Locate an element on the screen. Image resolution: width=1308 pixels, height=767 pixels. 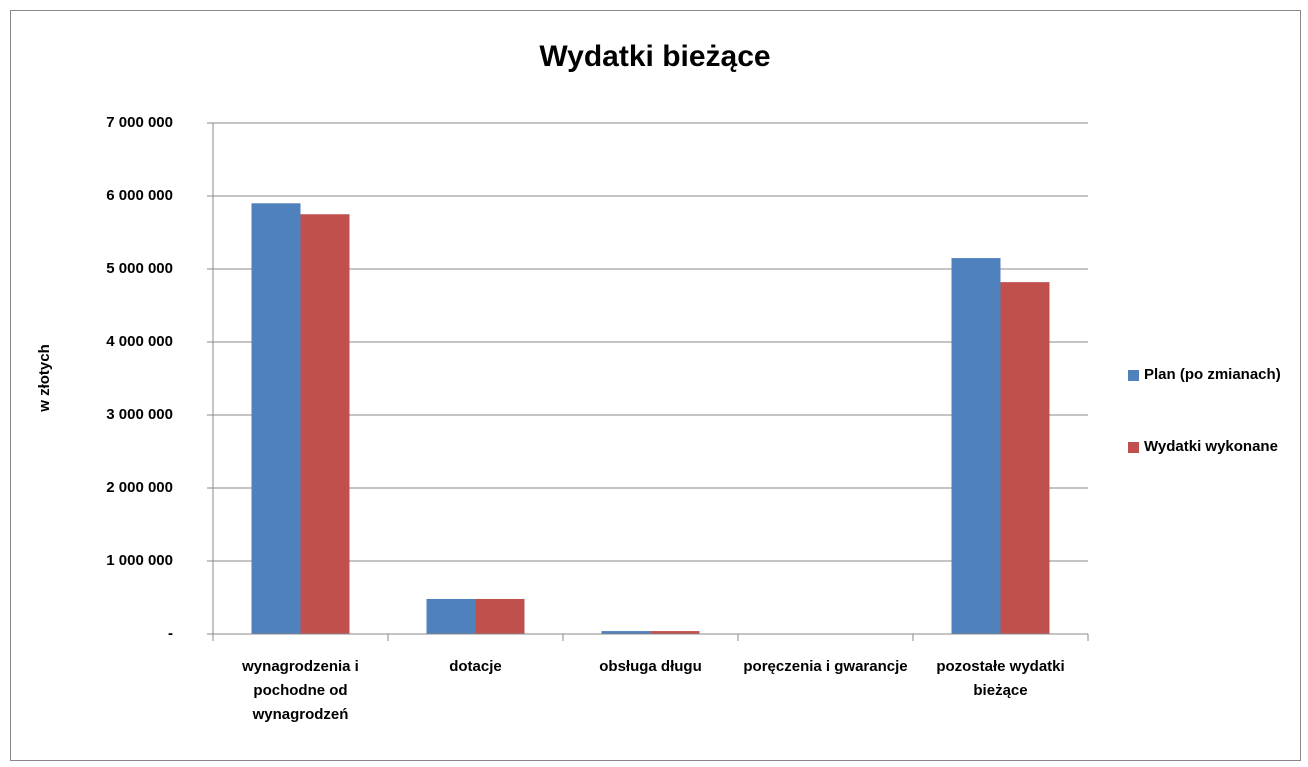
x-tick-label-box: obsługa długu is located at coordinates (650, 666).